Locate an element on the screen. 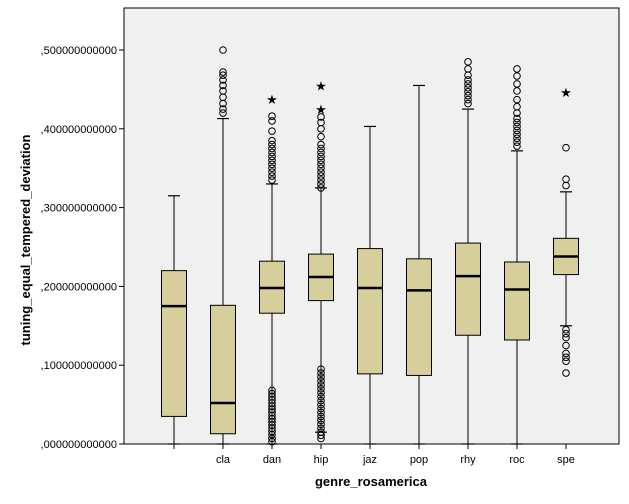 Image resolution: width=629 pixels, height=504 pixels. box-rhy is located at coordinates (468, 251).